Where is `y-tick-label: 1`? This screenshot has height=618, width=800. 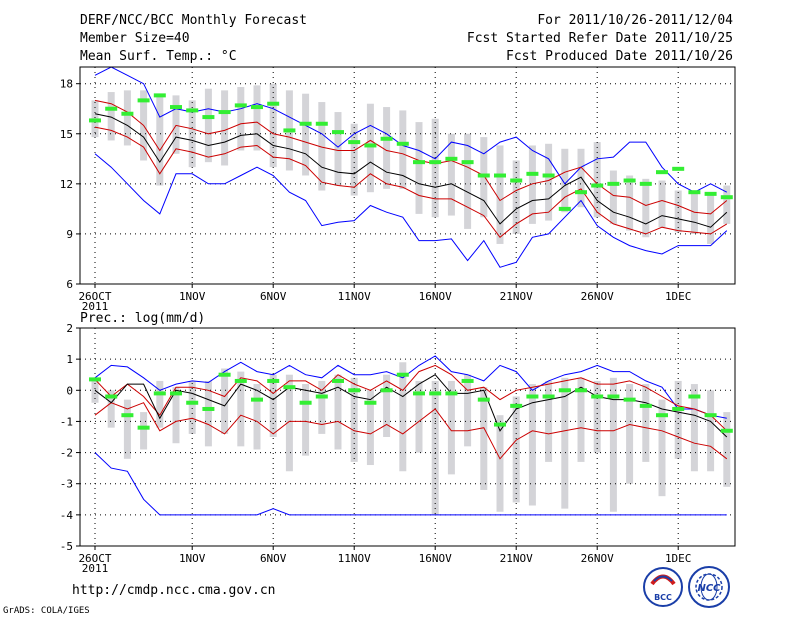
y-tick-label: 1 is located at coordinates (69, 359).